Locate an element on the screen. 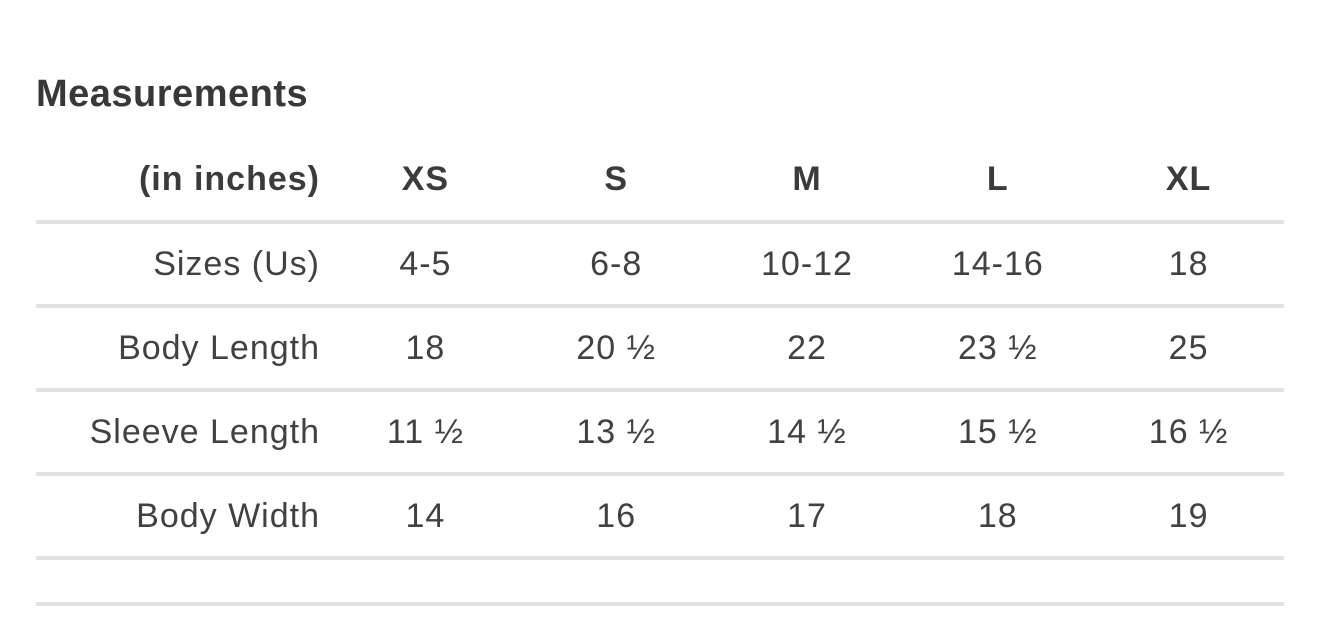 Image resolution: width=1320 pixels, height=623 pixels. empty-cell is located at coordinates (660, 581).